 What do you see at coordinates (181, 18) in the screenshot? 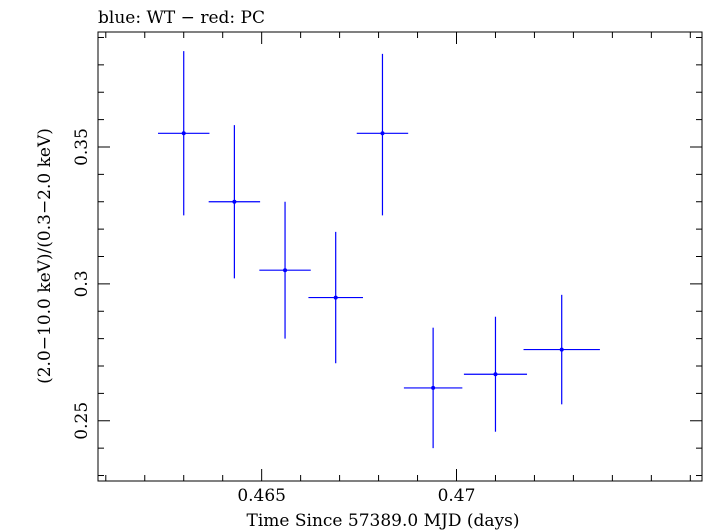
I see `chart-title: blue: WT − red: PC` at bounding box center [181, 18].